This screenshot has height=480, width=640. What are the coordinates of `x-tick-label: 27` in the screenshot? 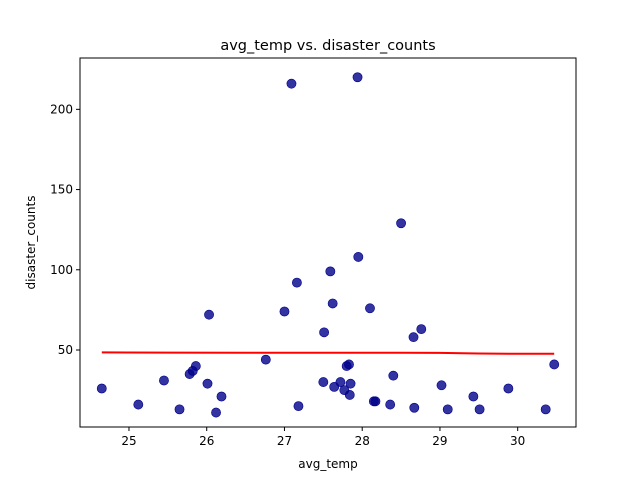 It's located at (284, 441).